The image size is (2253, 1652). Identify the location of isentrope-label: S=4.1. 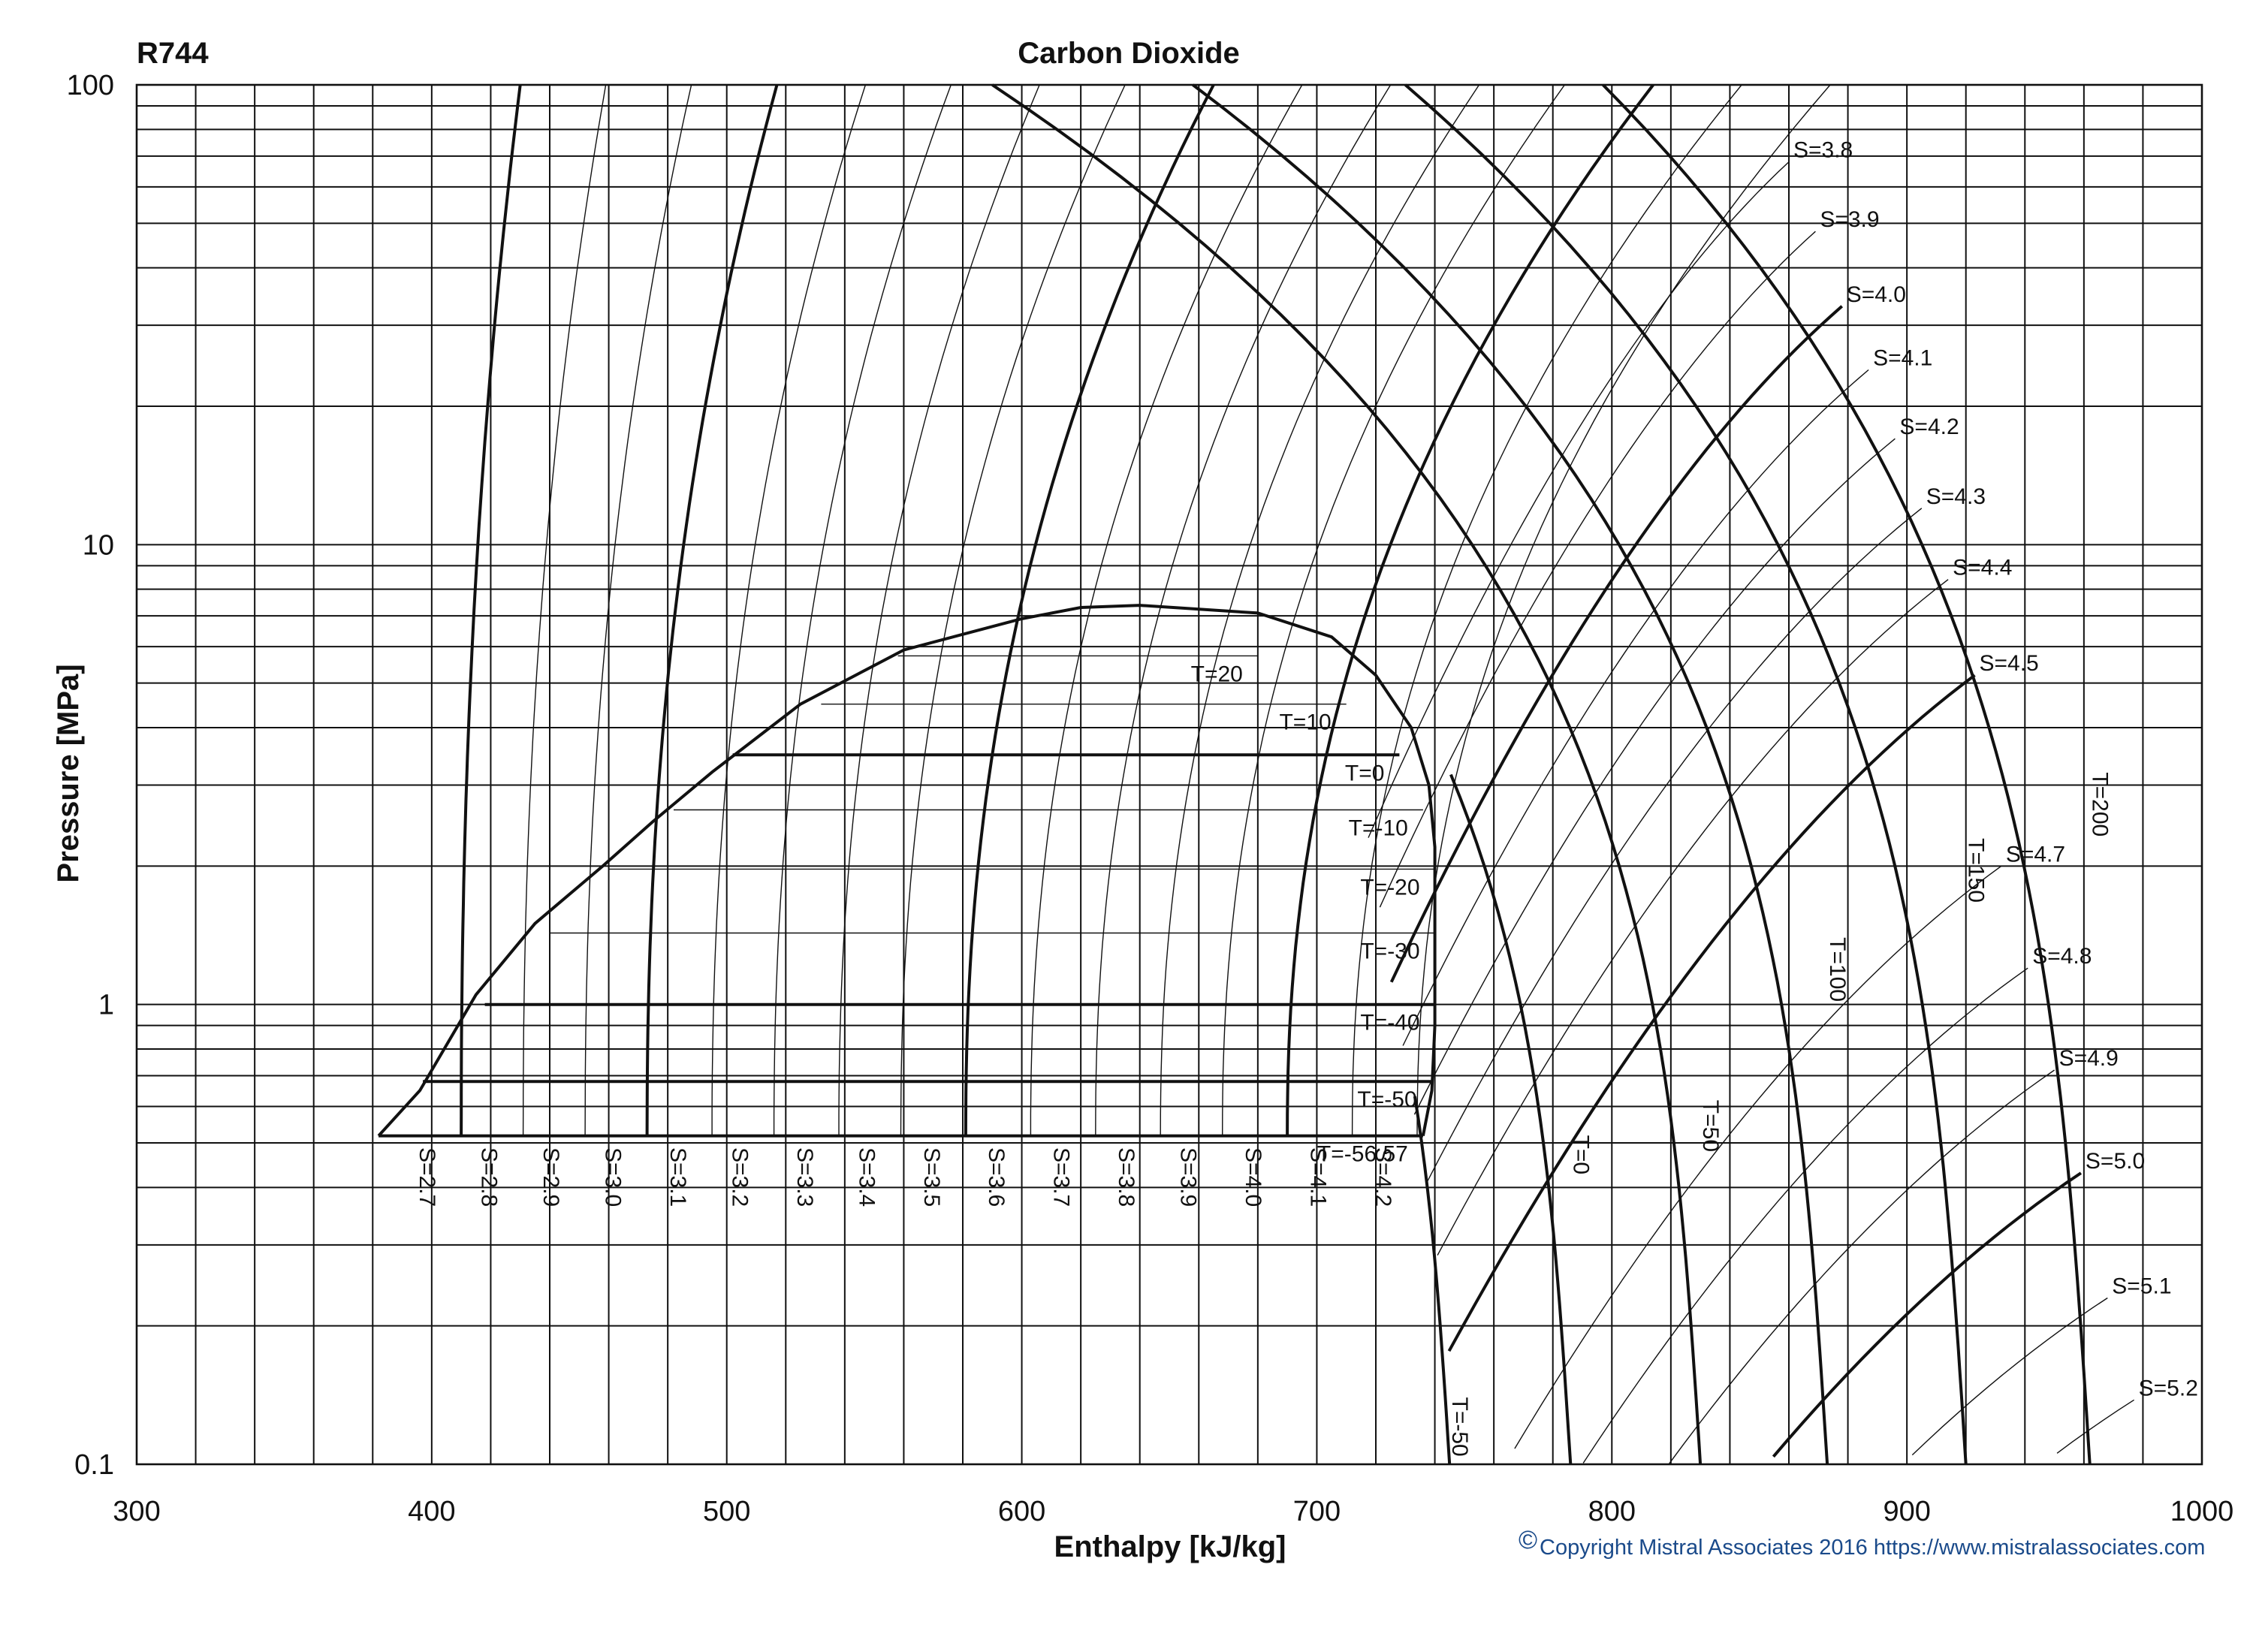
(1318, 1177).